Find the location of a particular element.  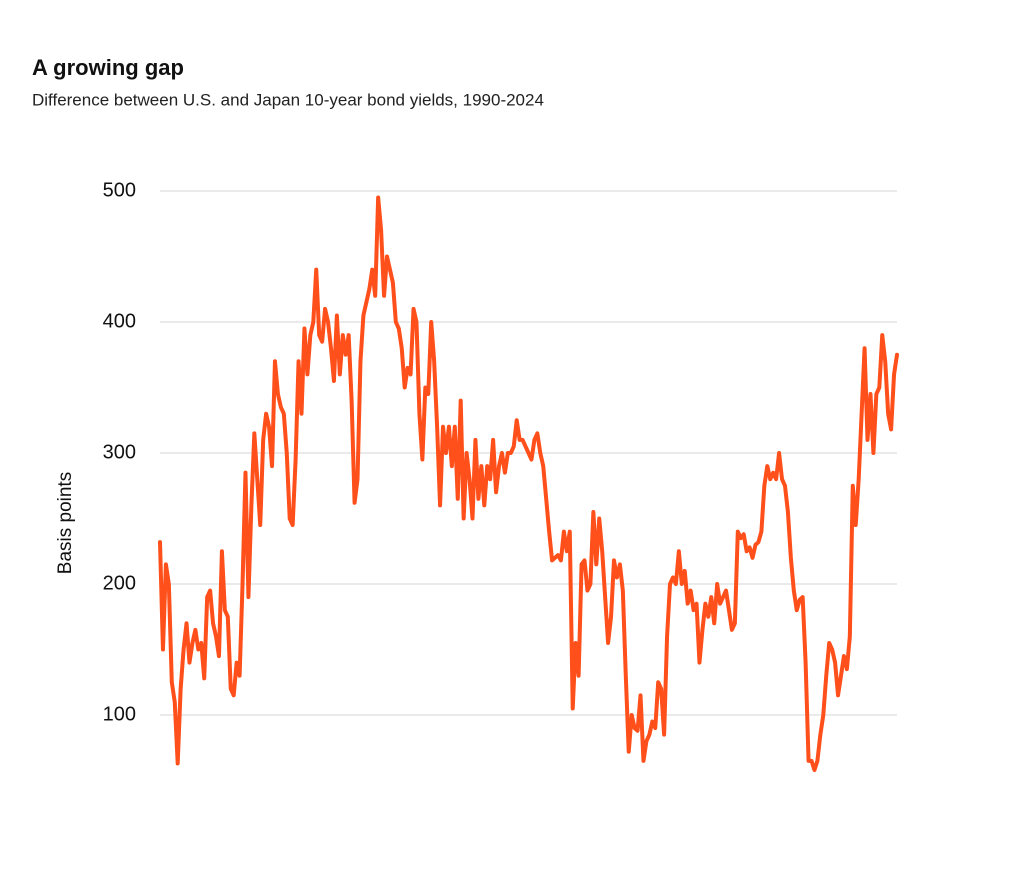

chart-title: A growing gap is located at coordinates (108, 67).